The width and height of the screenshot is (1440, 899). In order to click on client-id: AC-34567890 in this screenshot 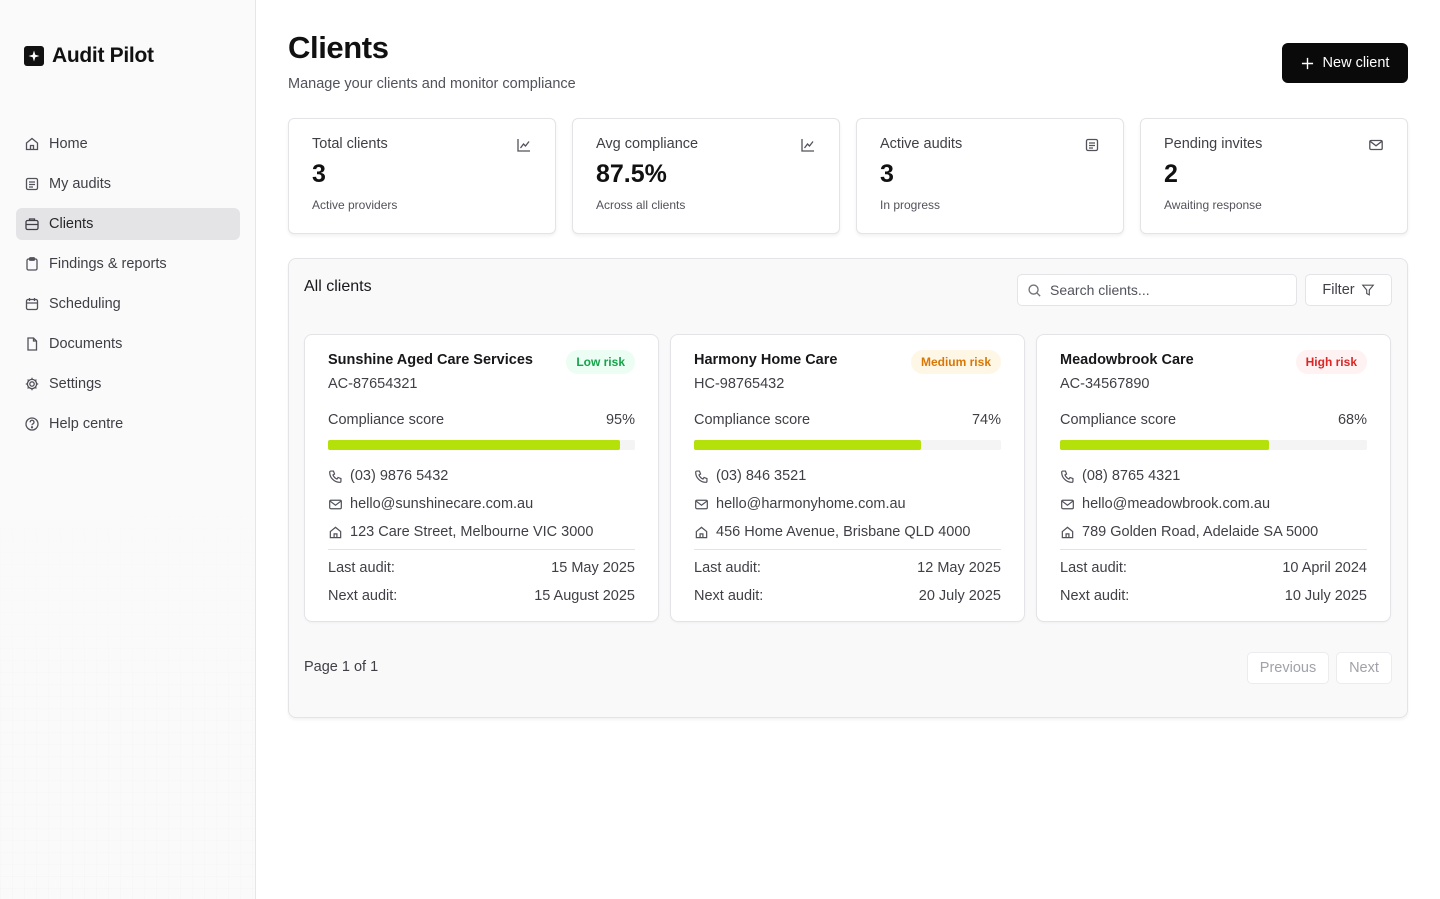, I will do `click(1105, 384)`.